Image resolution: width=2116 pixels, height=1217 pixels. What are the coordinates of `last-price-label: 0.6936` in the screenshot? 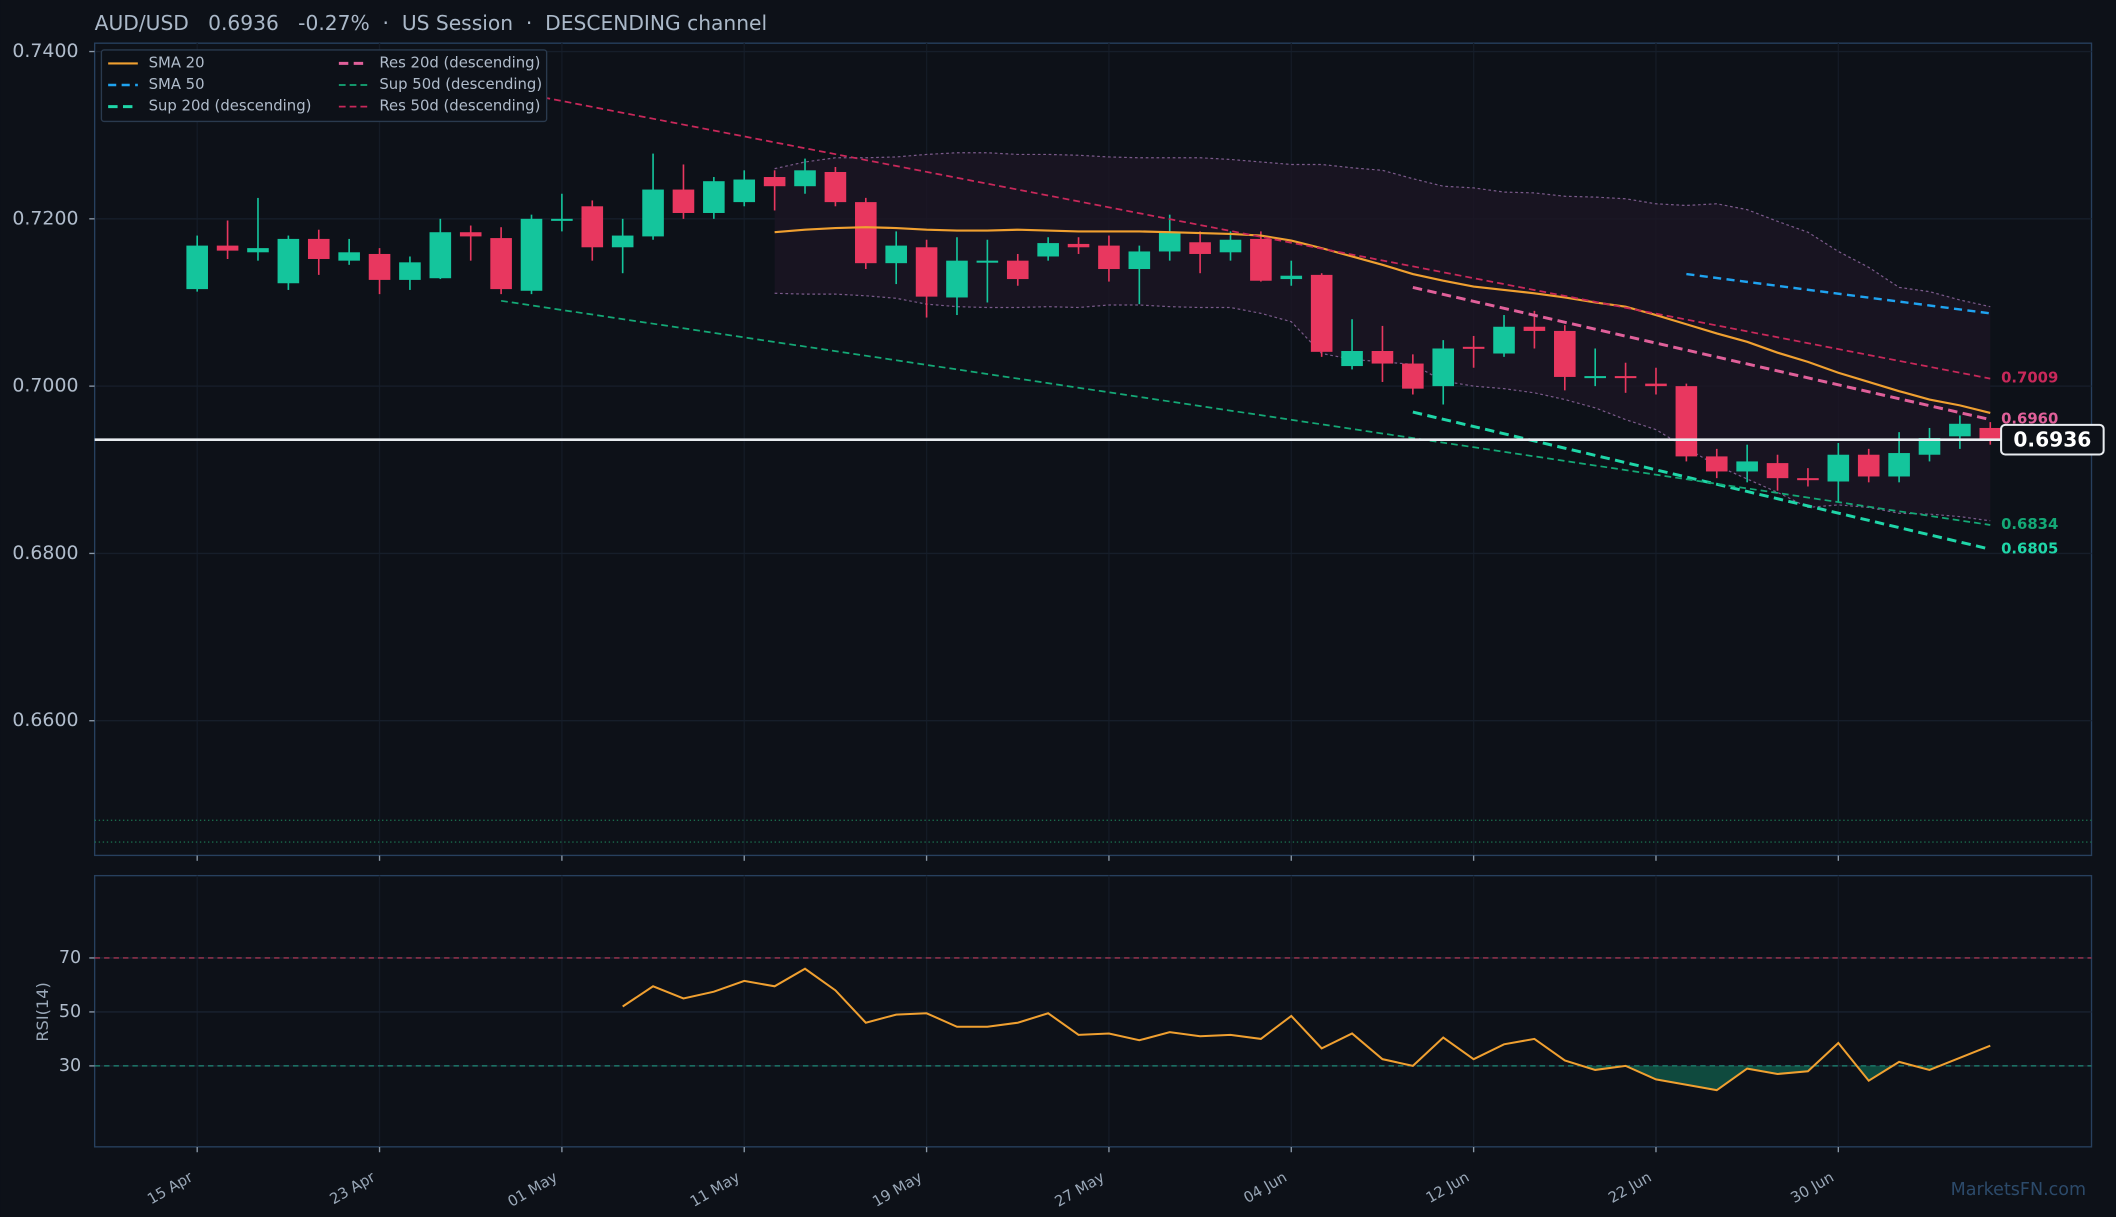 It's located at (2052, 440).